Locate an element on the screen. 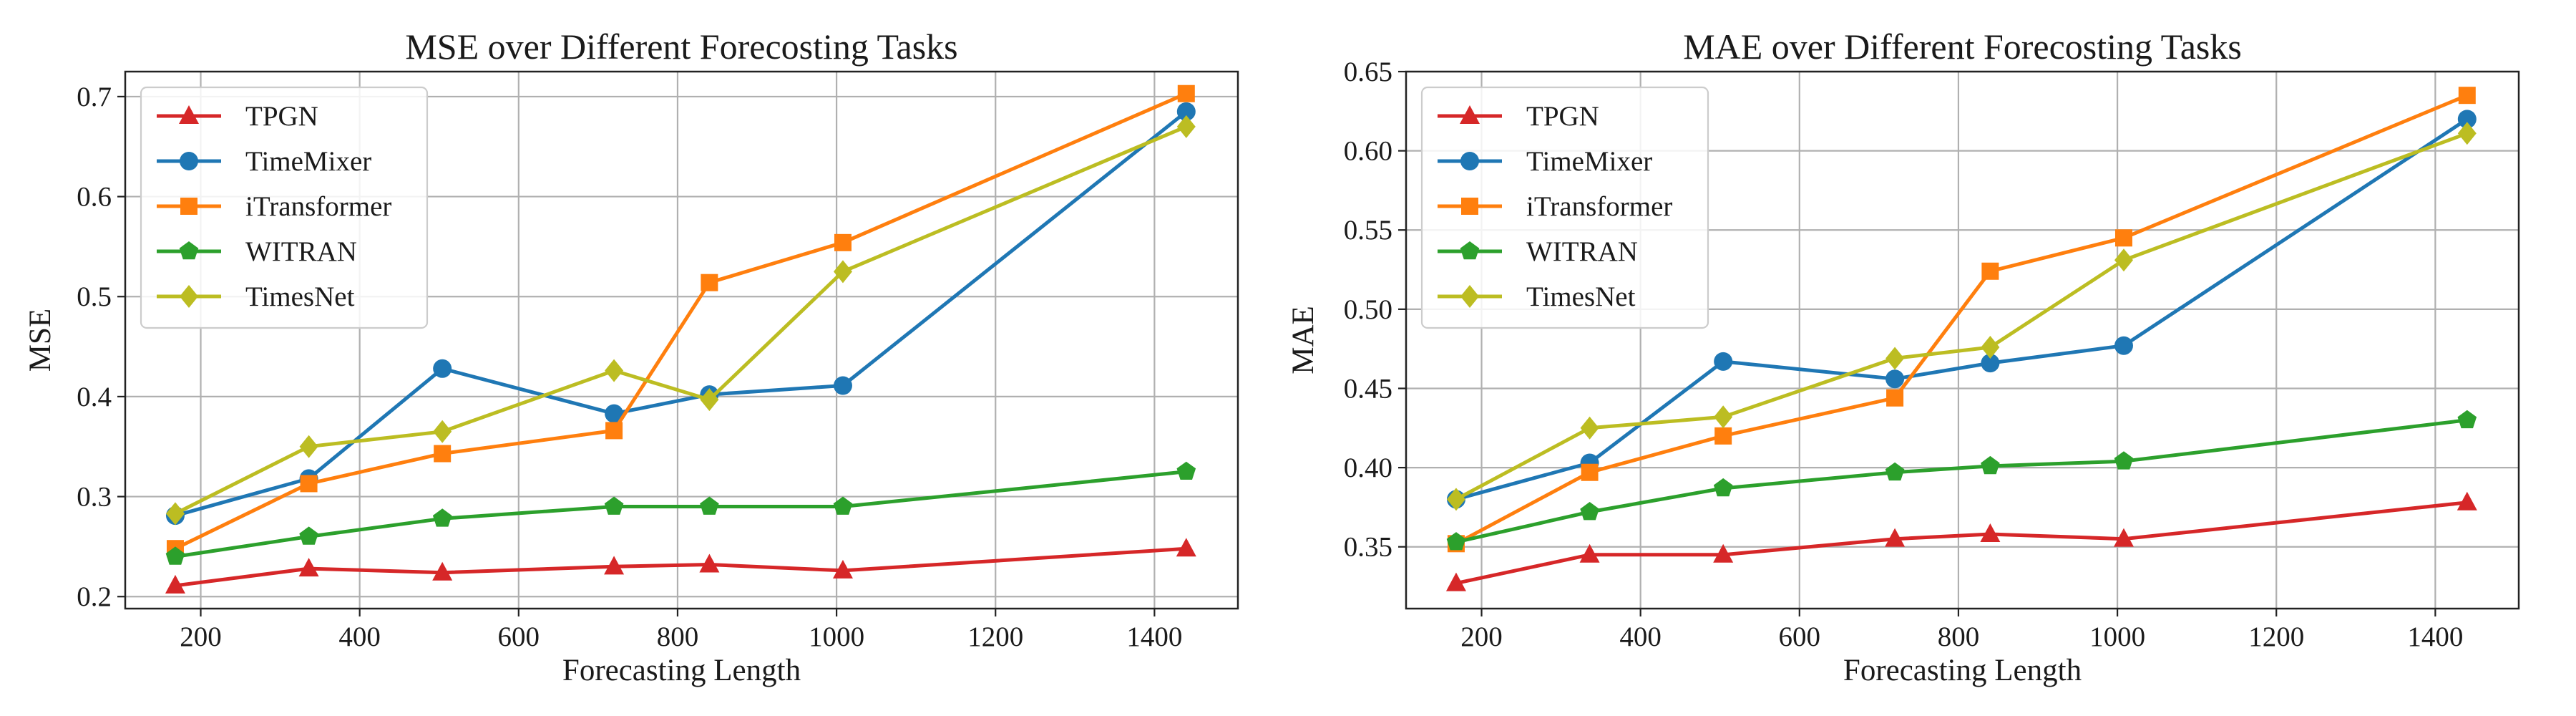  legend-1: TPGN TimeMixer iTransformer WITRAN TimesNet is located at coordinates (284, 207).